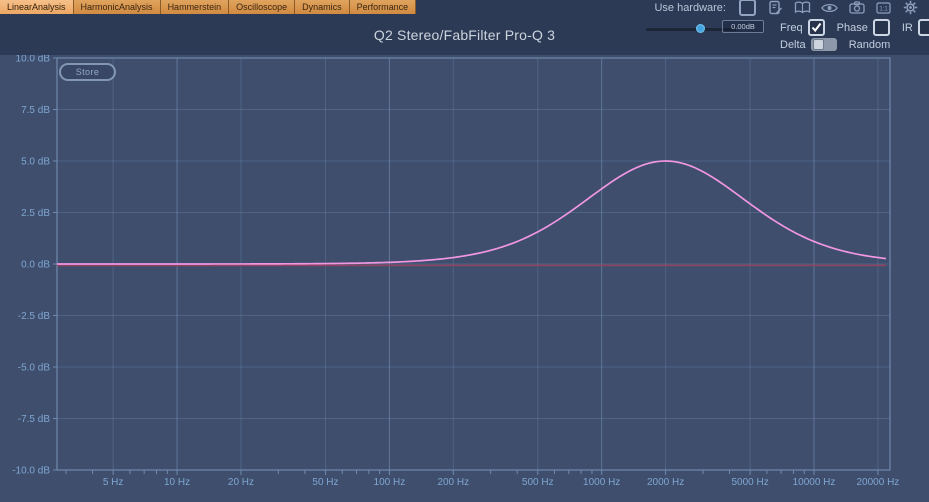  I want to click on x-tick-label: 500 Hz, so click(538, 482).